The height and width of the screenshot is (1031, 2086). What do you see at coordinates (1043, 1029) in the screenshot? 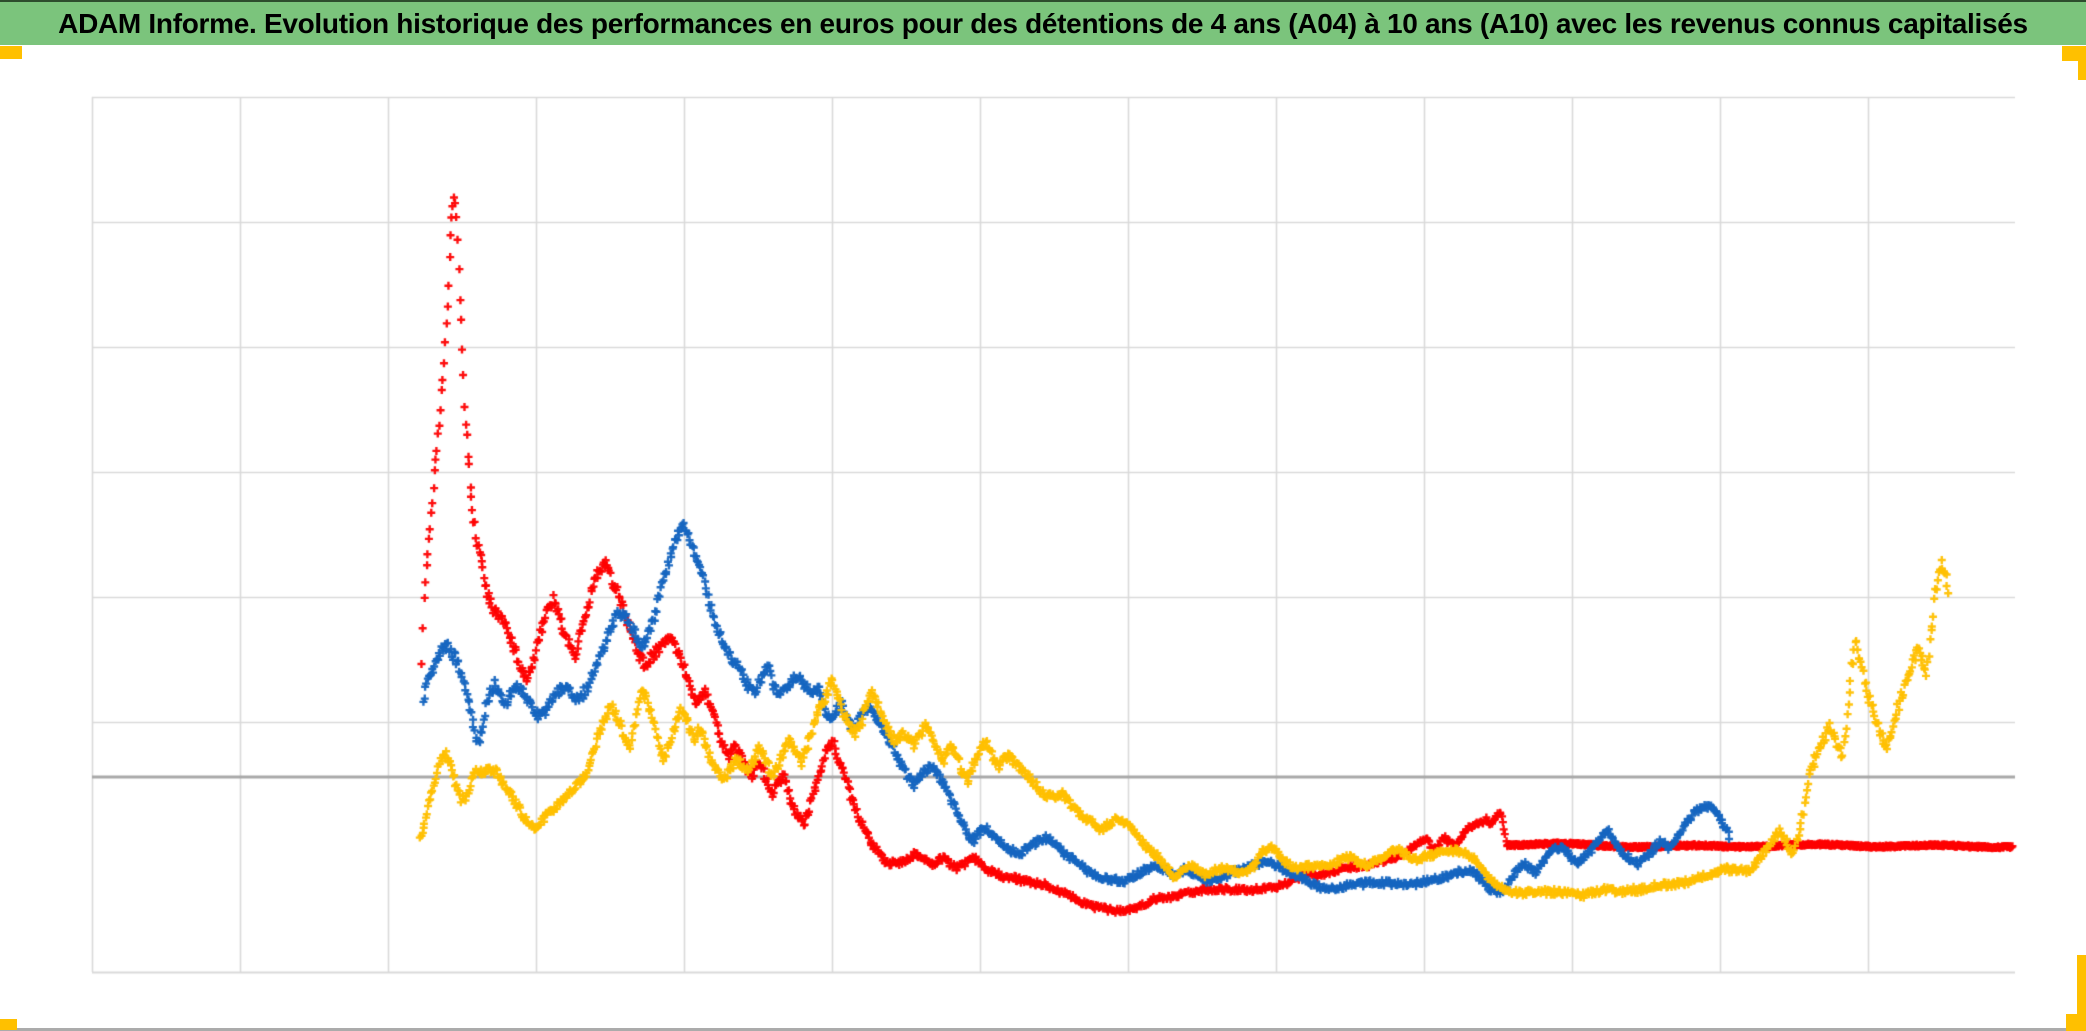
I see `bottom-rule` at bounding box center [1043, 1029].